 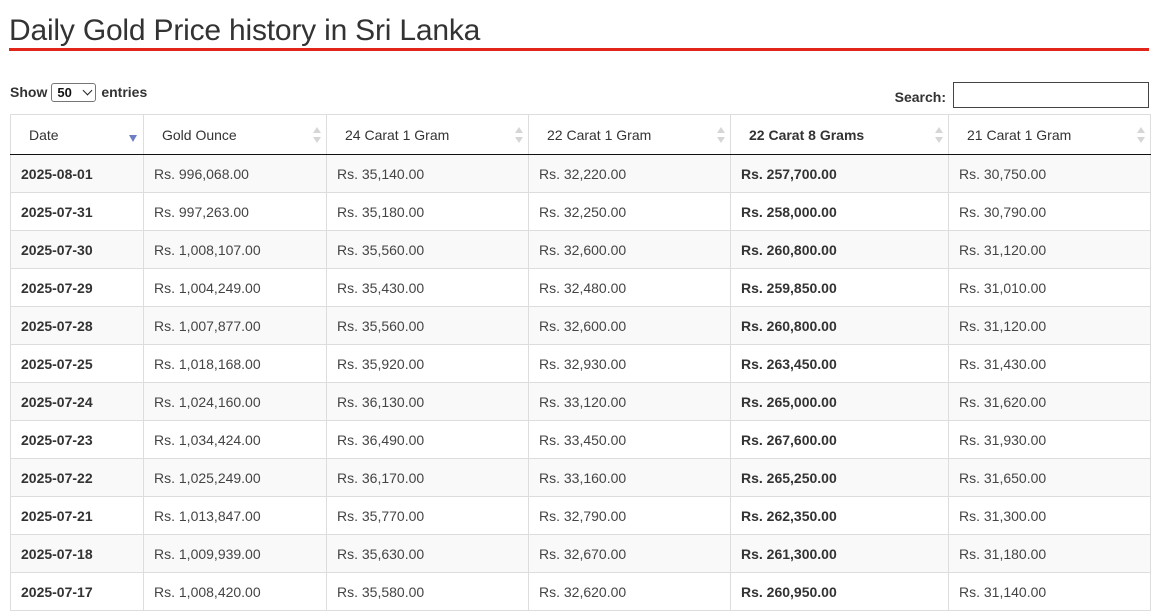 I want to click on search-input, so click(x=1051, y=95).